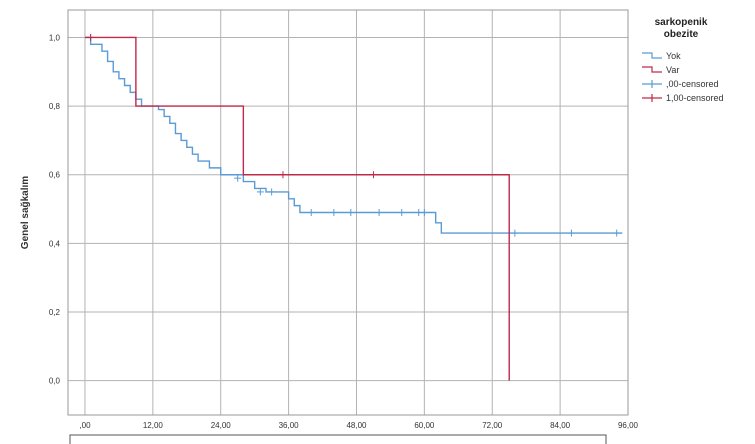 The height and width of the screenshot is (444, 755). Describe the element at coordinates (55, 37) in the screenshot. I see `y-tick-label: 1,0` at that location.